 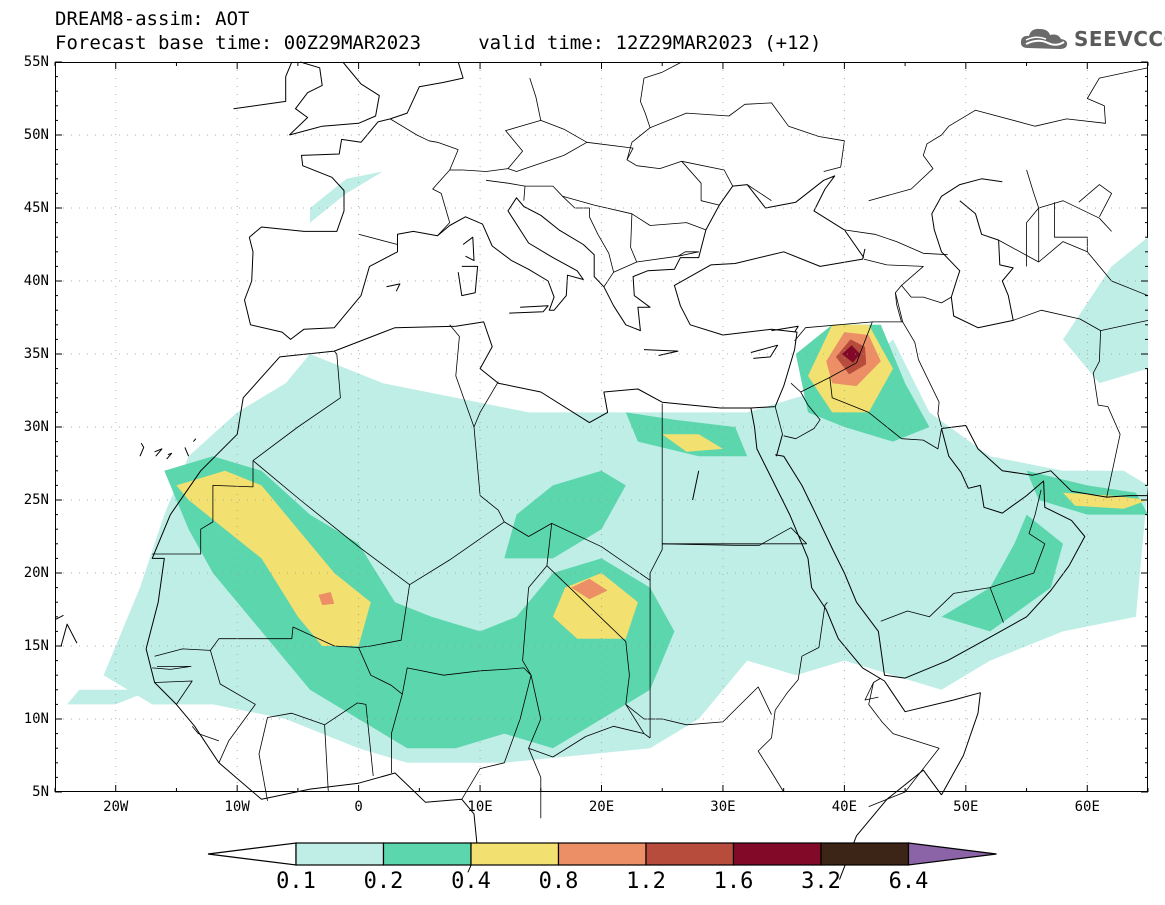 What do you see at coordinates (346, 197) in the screenshot?
I see `aot-level-0.1-biscay` at bounding box center [346, 197].